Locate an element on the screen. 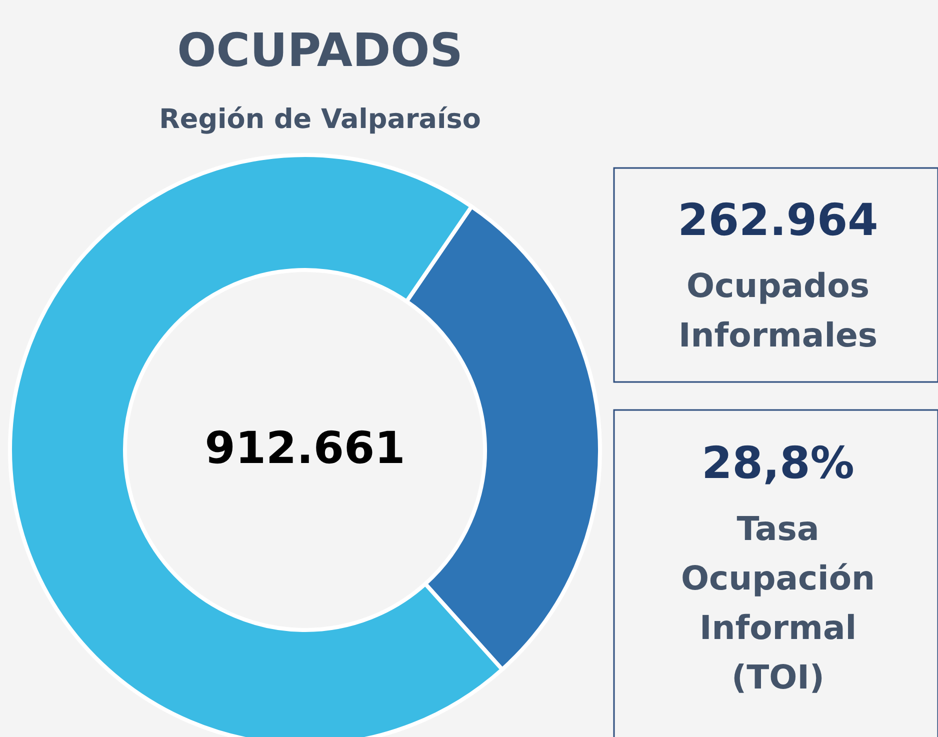  text: 262.964 is located at coordinates (778, 220).